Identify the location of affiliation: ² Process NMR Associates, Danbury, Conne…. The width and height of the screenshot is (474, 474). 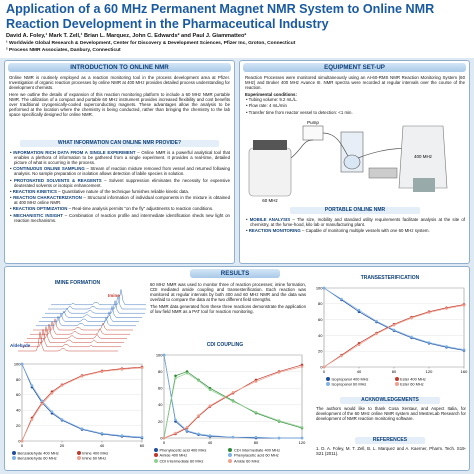
(63, 50).